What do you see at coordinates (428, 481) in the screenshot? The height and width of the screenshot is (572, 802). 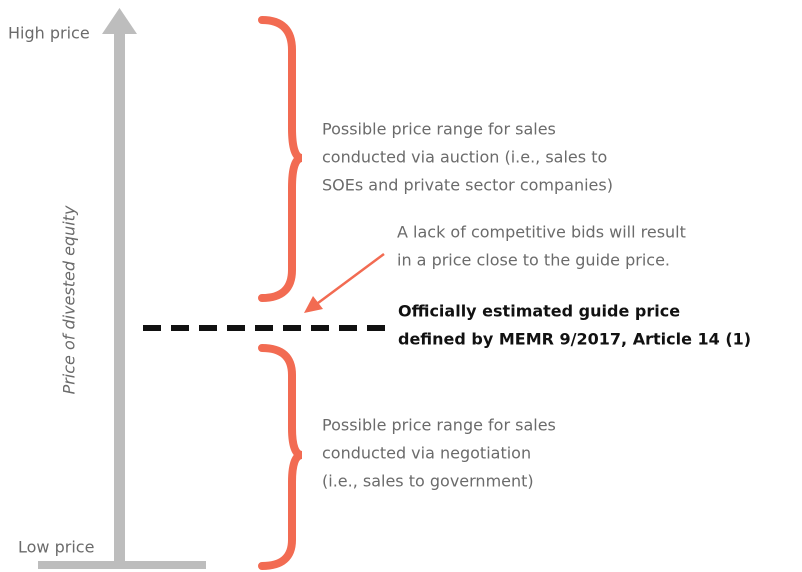 I see `negotiation-range-text: (i.e., sales to government)` at bounding box center [428, 481].